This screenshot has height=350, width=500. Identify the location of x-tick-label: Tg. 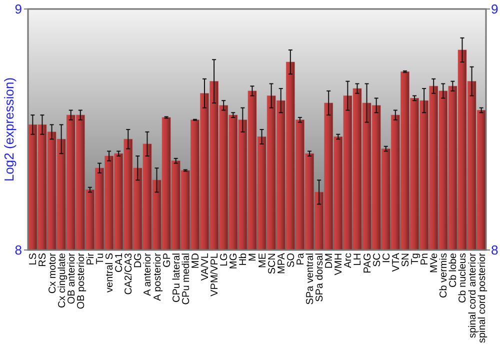
(416, 259).